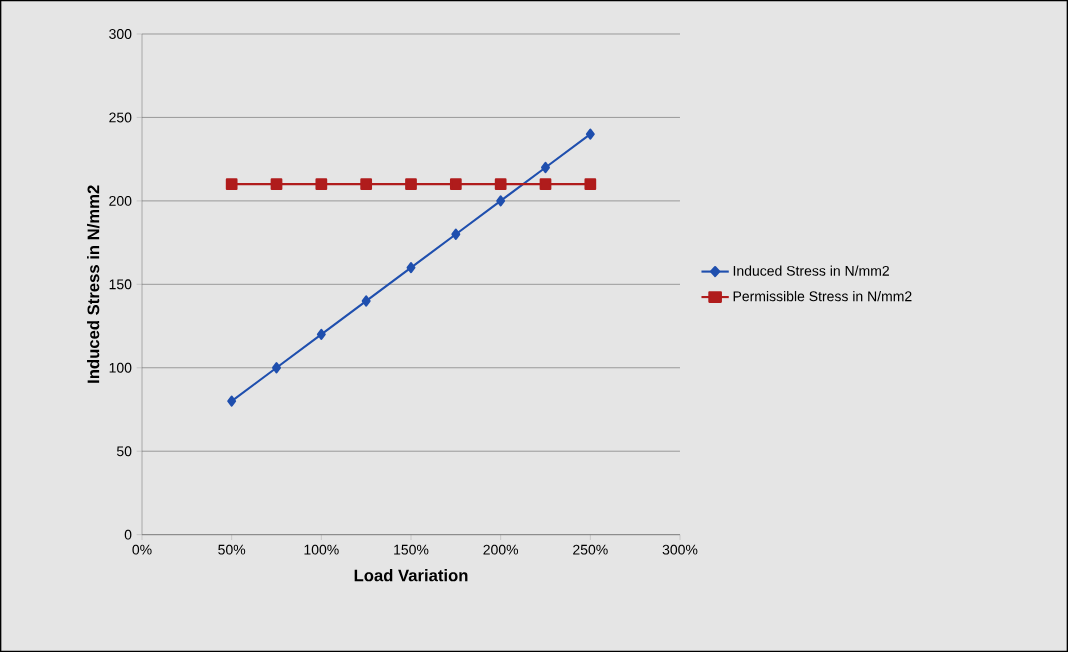 The image size is (1068, 652). What do you see at coordinates (321, 549) in the screenshot?
I see `x-tick-label: 100%` at bounding box center [321, 549].